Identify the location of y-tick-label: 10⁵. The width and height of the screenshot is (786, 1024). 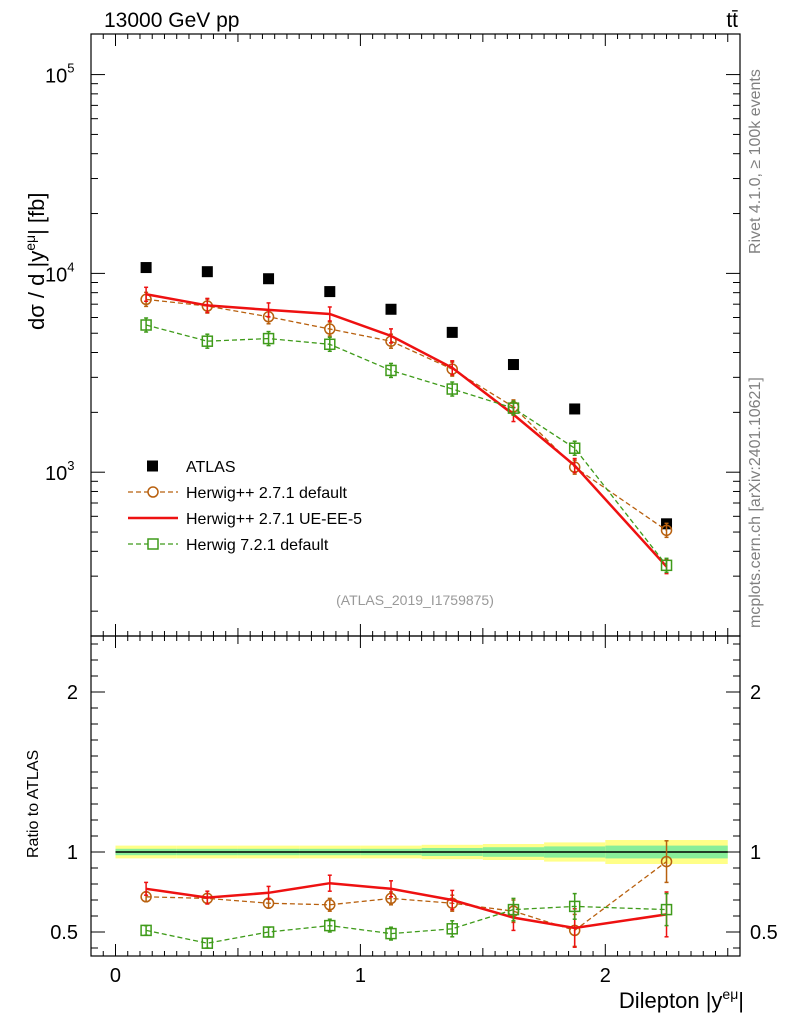
(59, 74).